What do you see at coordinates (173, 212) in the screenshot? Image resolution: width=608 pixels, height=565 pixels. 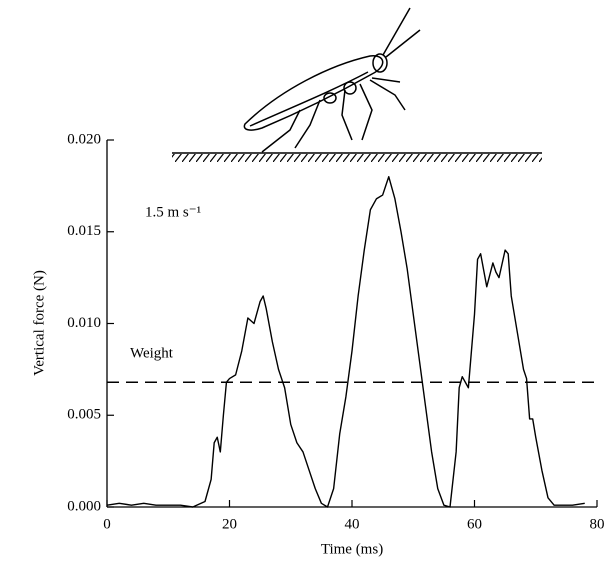 I see `speed-annotation: 1.5 m s⁻¹` at bounding box center [173, 212].